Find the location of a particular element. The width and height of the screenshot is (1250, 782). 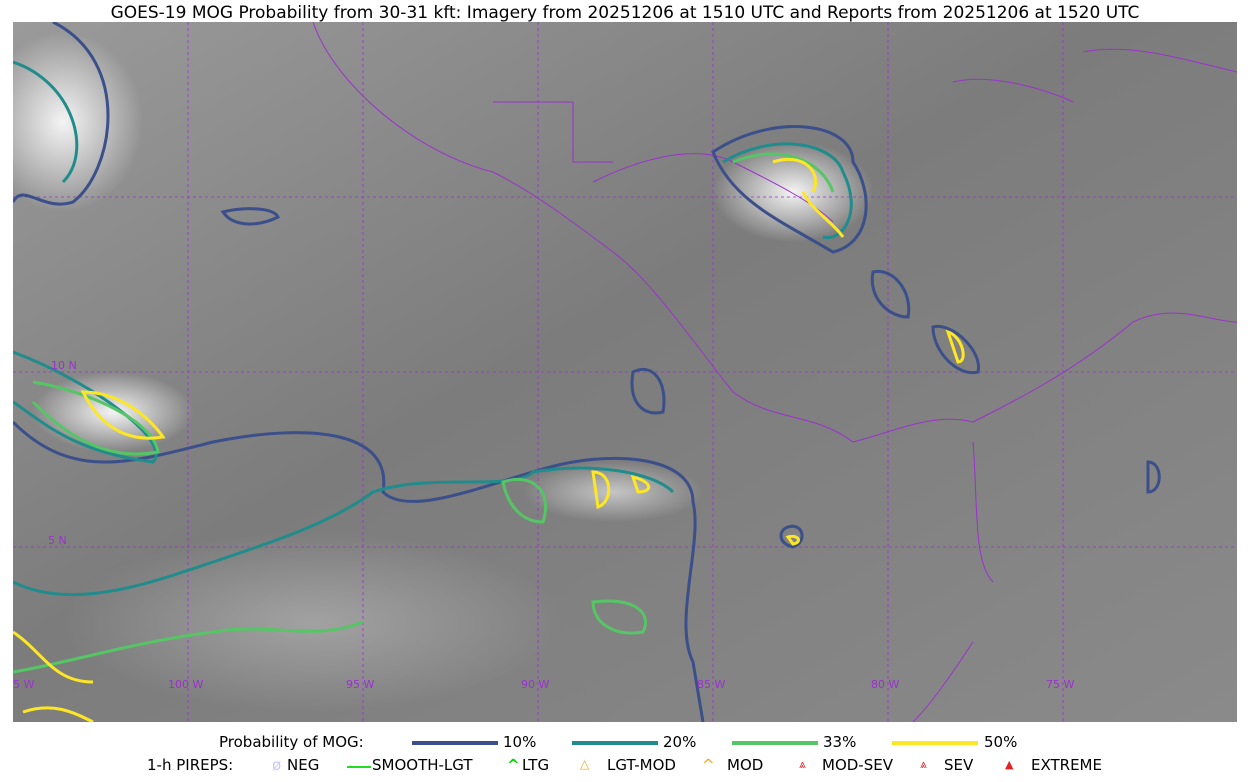

lon-label: 85 W is located at coordinates (711, 684).